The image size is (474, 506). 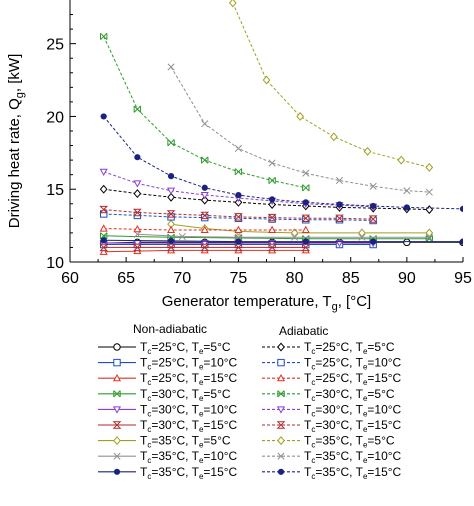 I want to click on legend-entry-adiabatic-2: Tc=25°C, Te=15°C, so click(x=332, y=379).